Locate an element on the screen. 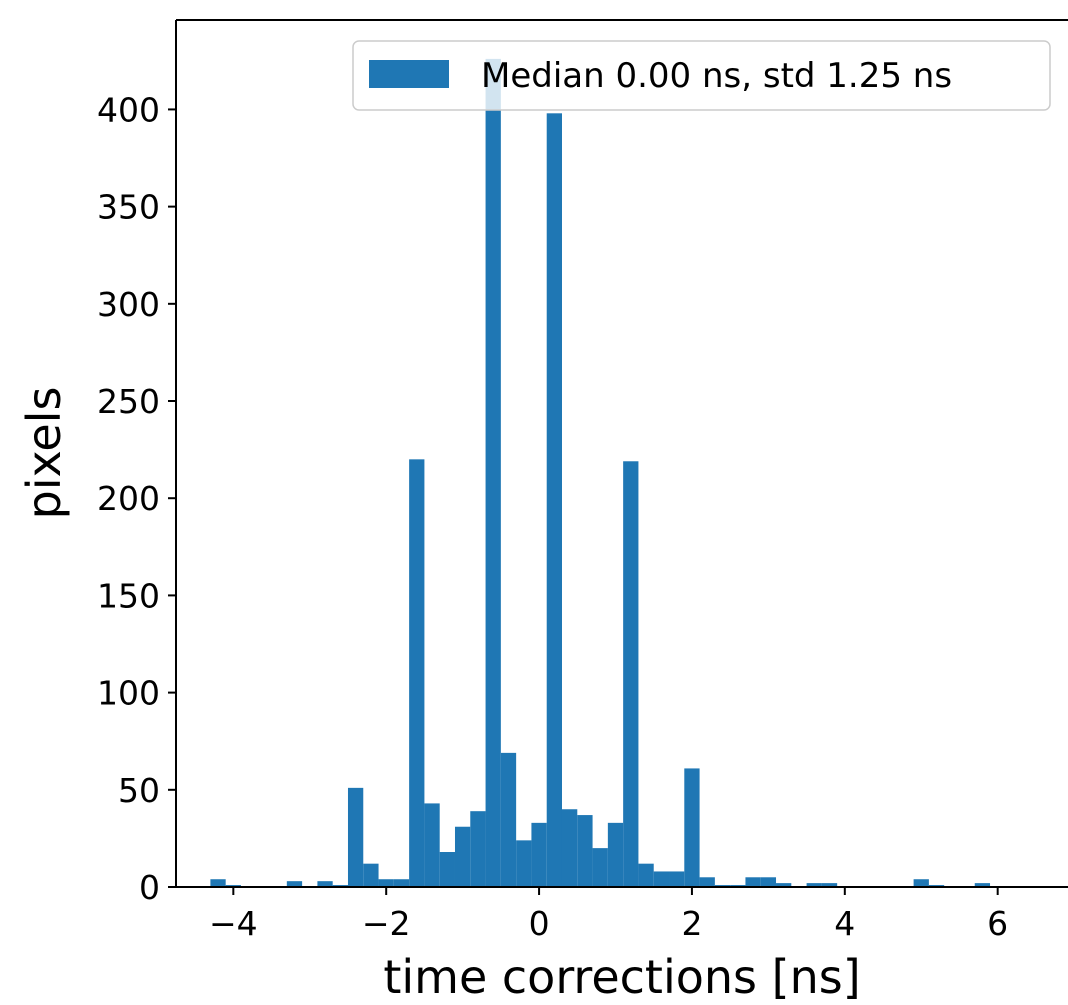  y-tick-label: 250 is located at coordinates (128, 401).